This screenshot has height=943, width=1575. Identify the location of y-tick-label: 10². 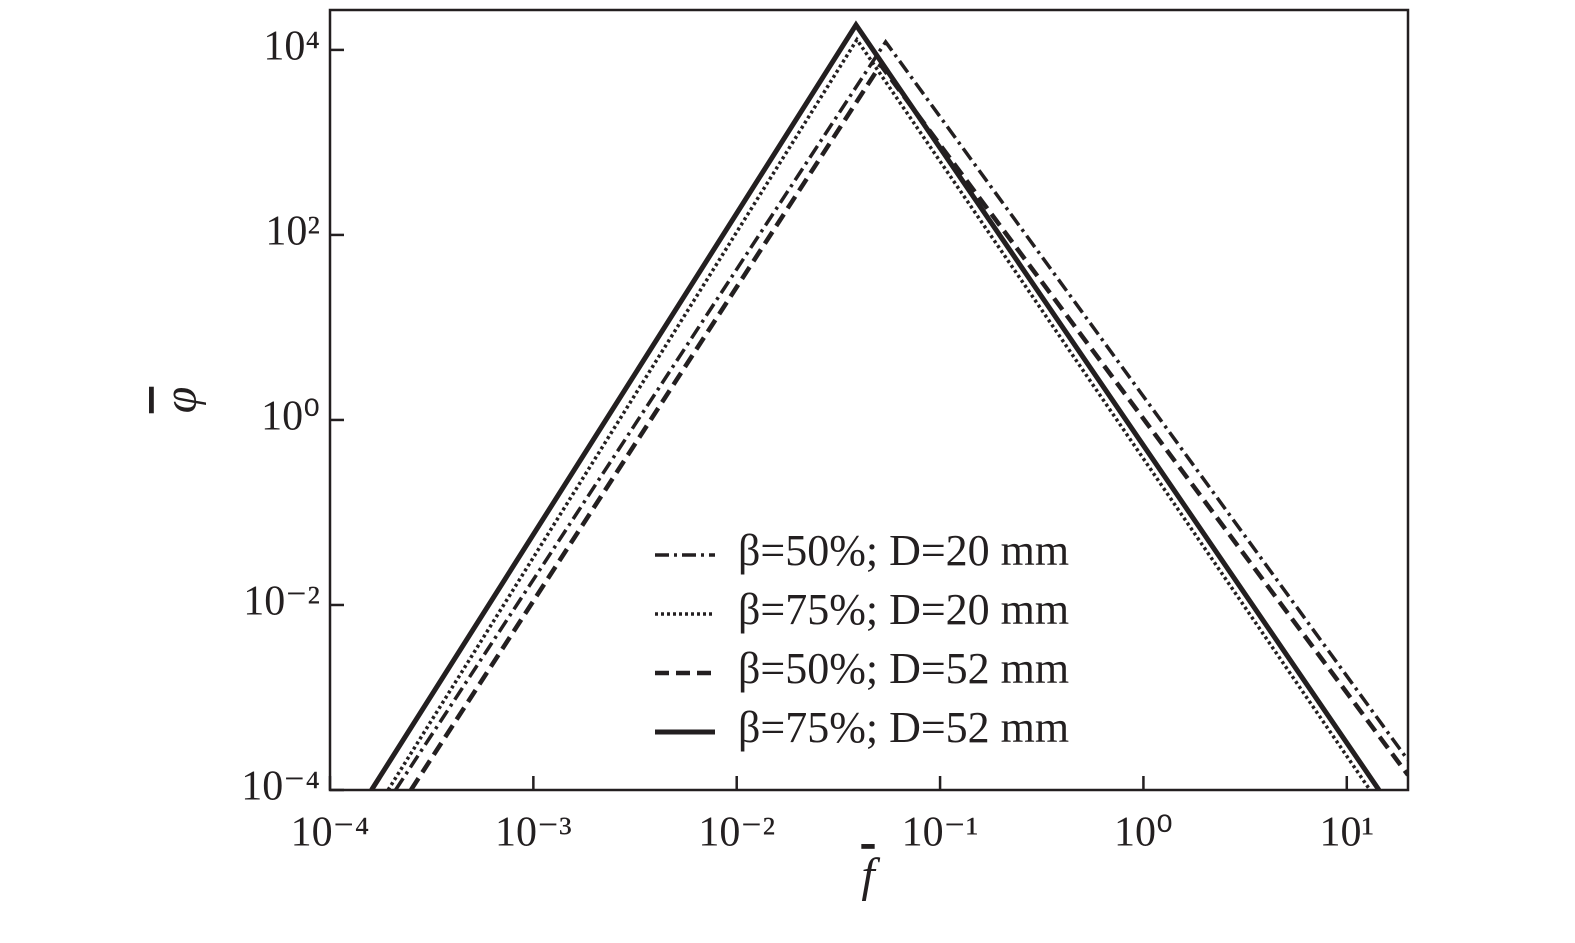
(292, 232).